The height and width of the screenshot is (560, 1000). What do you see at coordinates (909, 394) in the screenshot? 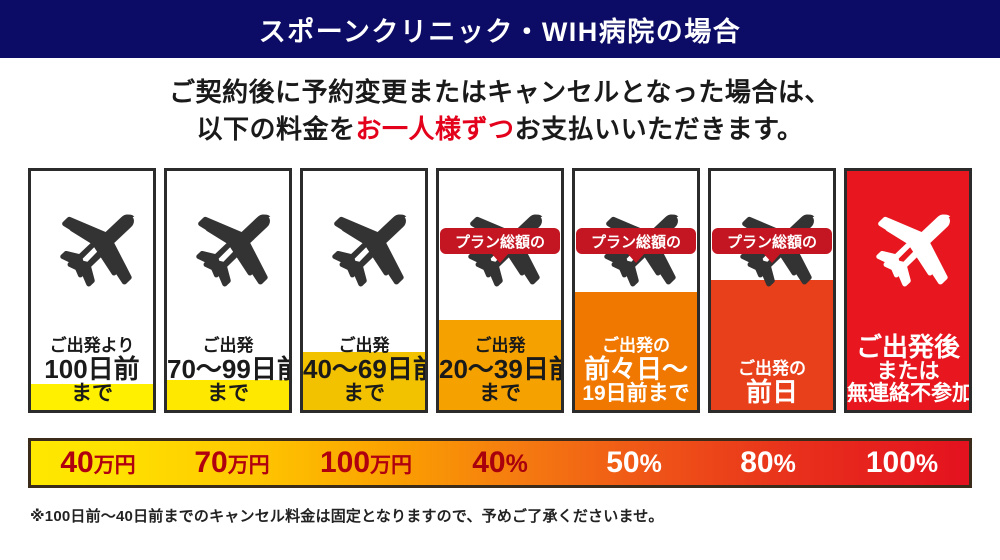
I see `card-label-line: 無連絡不参加` at bounding box center [909, 394].